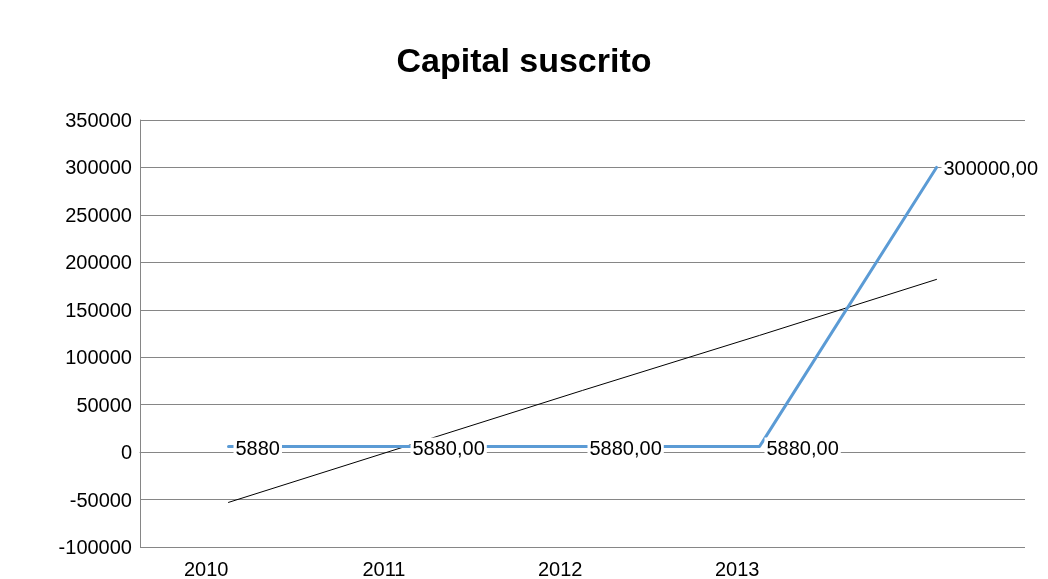 This screenshot has height=579, width=1048. What do you see at coordinates (257, 447) in the screenshot?
I see `data-label: 5880` at bounding box center [257, 447].